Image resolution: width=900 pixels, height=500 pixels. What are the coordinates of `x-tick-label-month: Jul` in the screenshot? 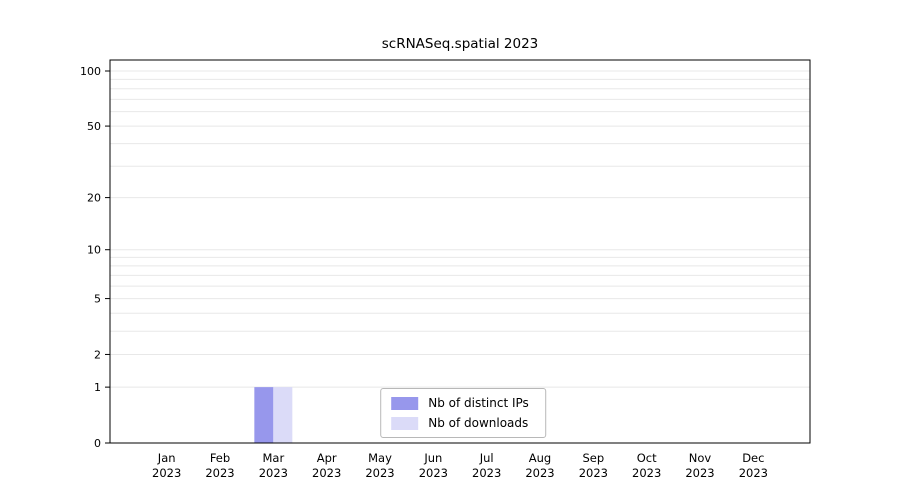 It's located at (486, 458).